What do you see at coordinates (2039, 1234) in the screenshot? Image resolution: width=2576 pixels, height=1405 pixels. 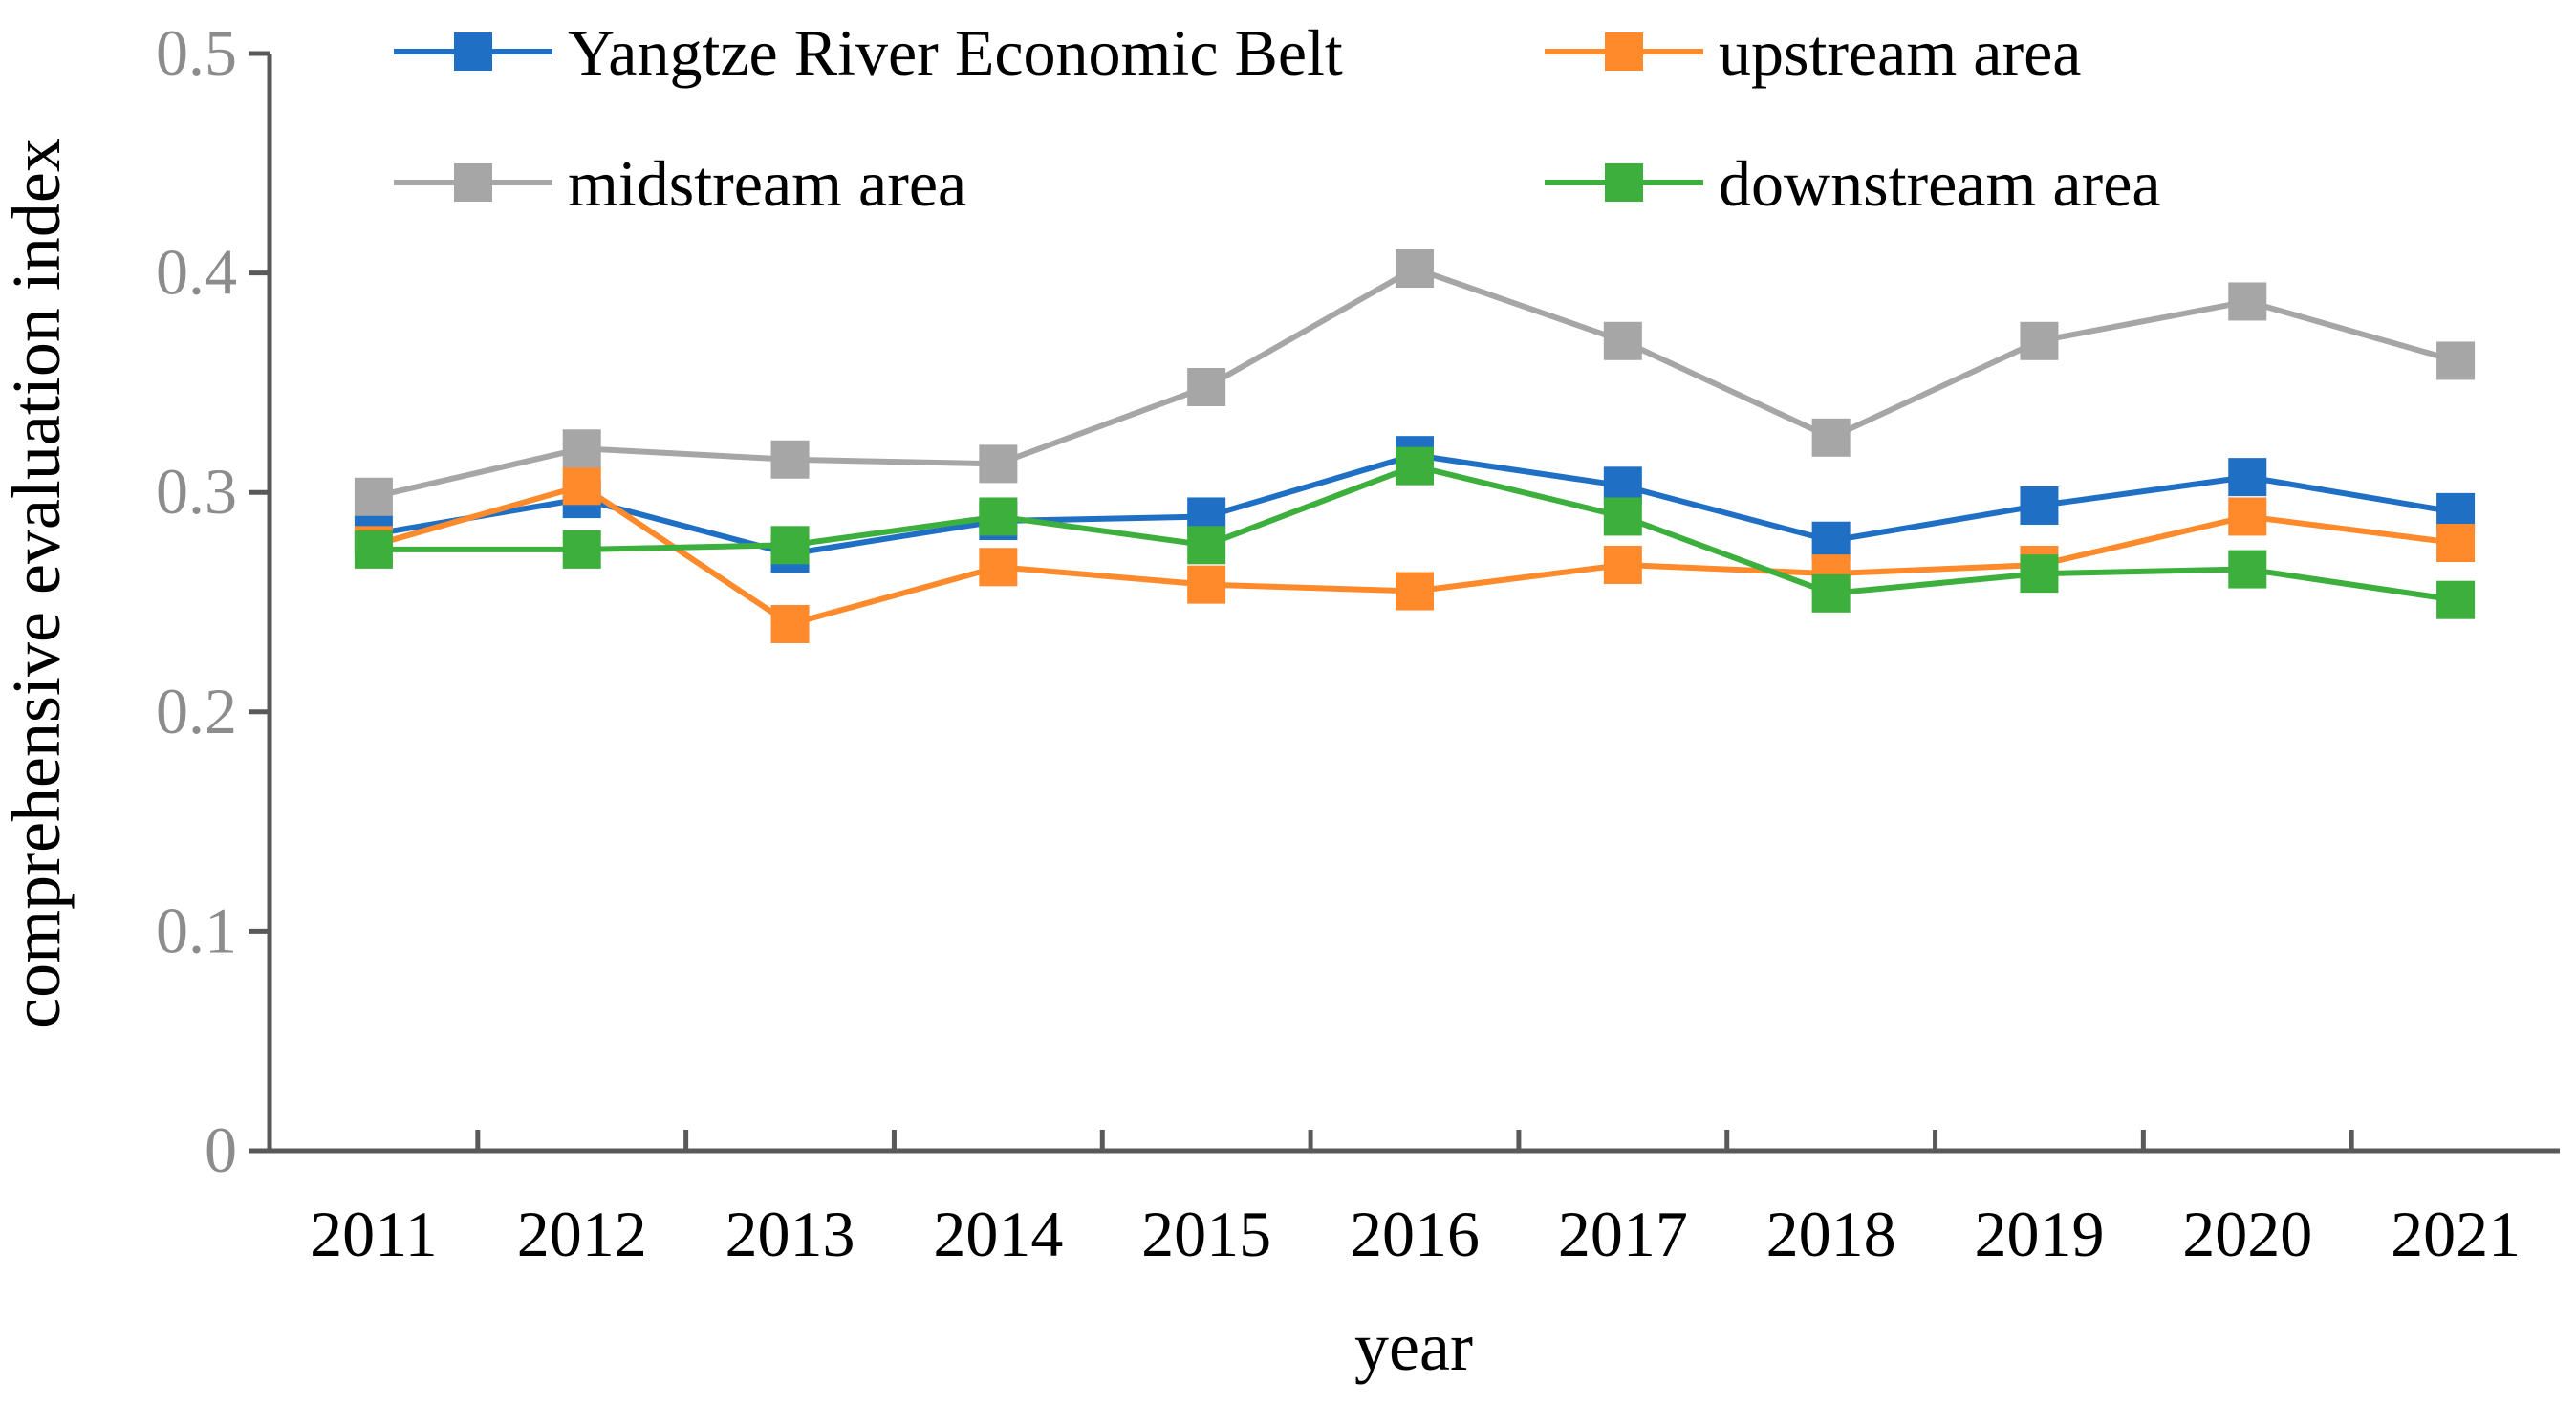 I see `x-tick-label: 2019` at bounding box center [2039, 1234].